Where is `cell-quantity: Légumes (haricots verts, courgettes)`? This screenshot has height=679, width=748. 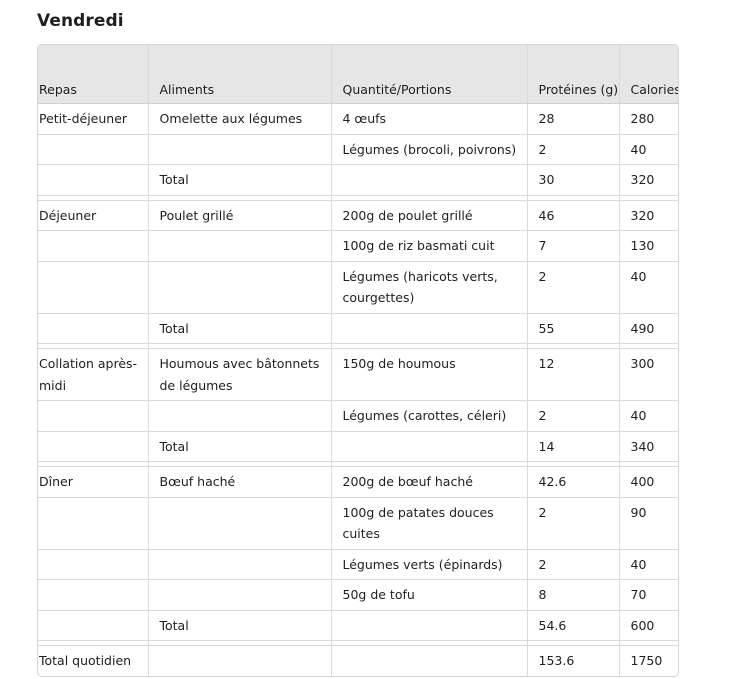
cell-quantity: Légumes (haricots verts, courgettes) is located at coordinates (429, 287).